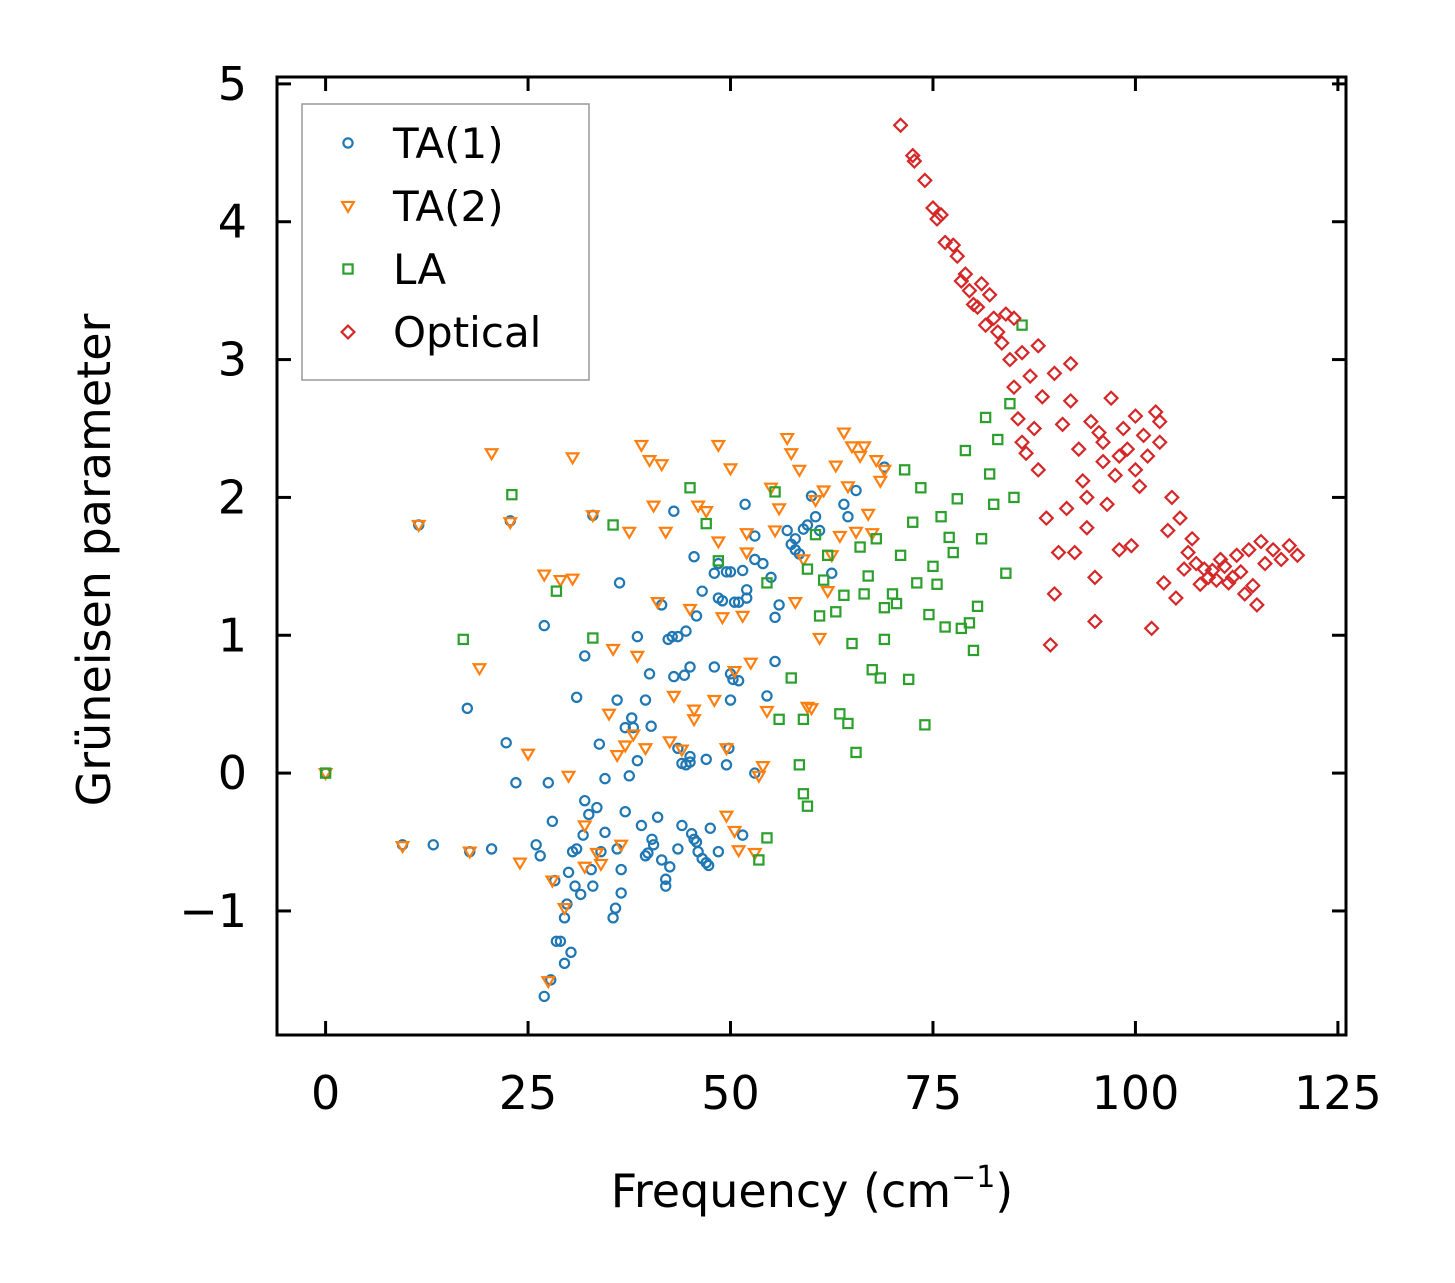 The image size is (1455, 1283). I want to click on x-tick-label: 0, so click(325, 1093).